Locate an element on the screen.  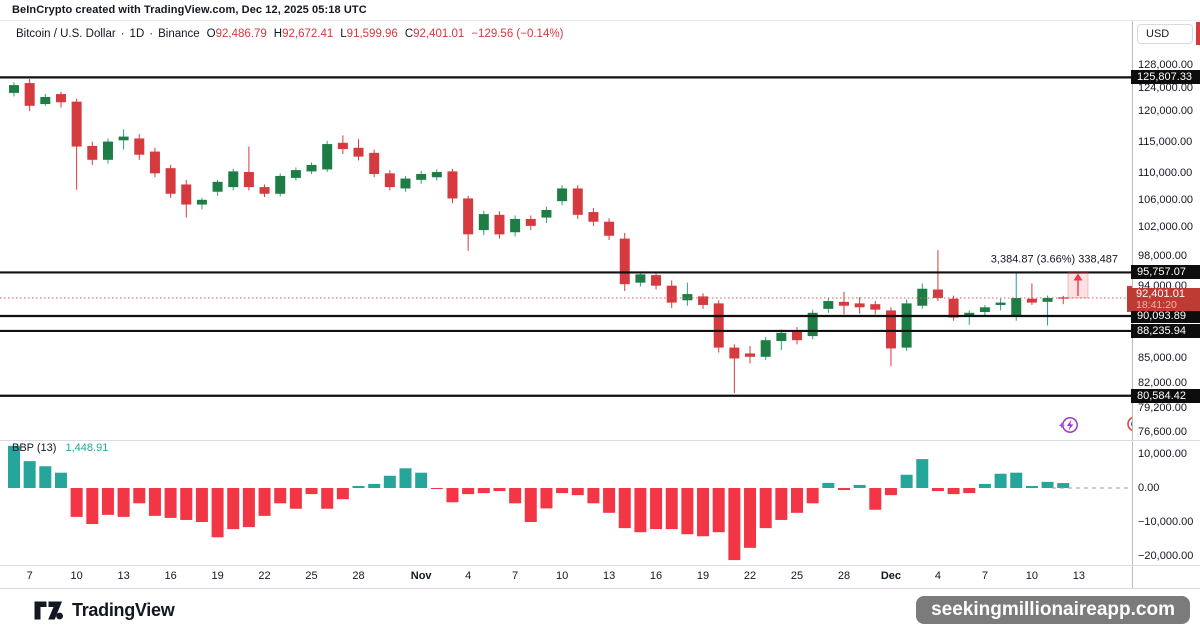
price-tick-label: 79,200.00 is located at coordinates (1162, 408).